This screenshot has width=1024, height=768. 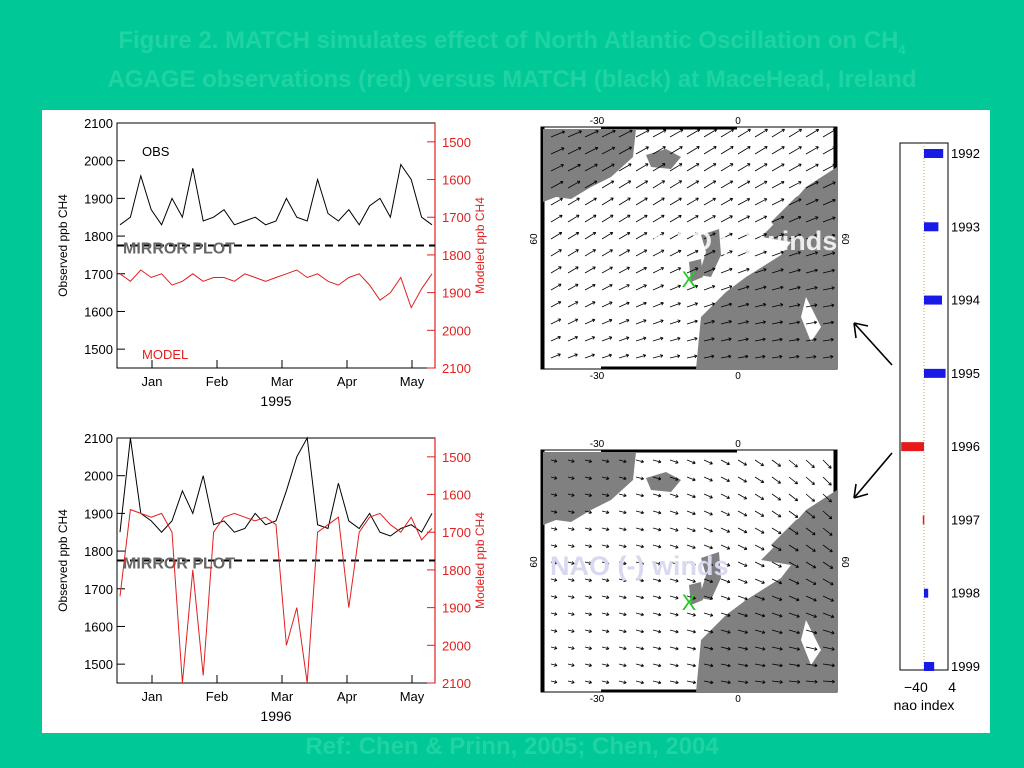 What do you see at coordinates (689, 249) in the screenshot?
I see `map-nao-positive: -30 -30 0 0 60 60 X NAO (+) winds` at bounding box center [689, 249].